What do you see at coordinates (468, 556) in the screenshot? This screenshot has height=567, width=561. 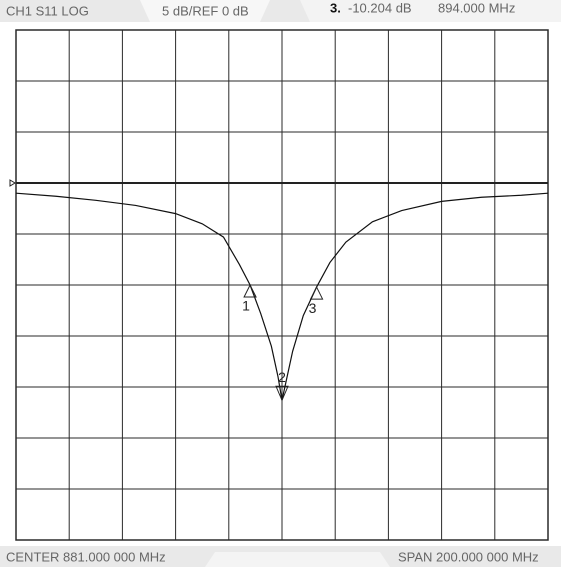 I see `span-label: SPAN 200.000 000 MHz` at bounding box center [468, 556].